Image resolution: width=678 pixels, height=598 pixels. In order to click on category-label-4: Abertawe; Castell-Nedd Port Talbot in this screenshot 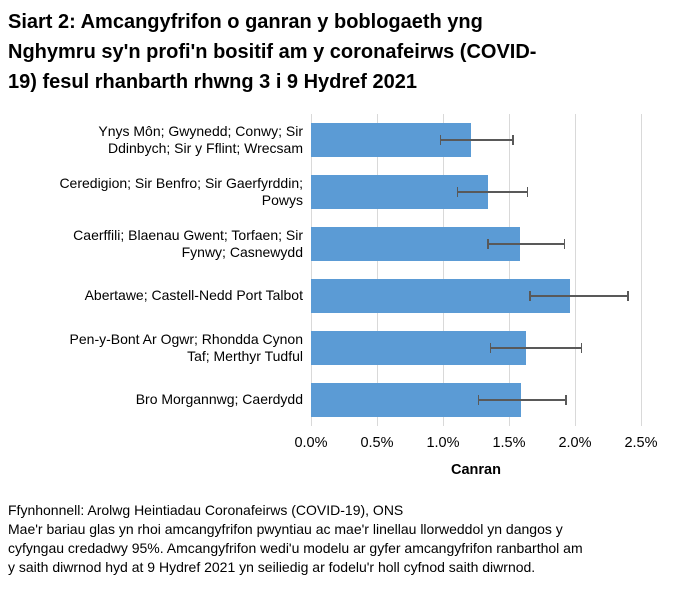, I will do `click(151, 296)`.